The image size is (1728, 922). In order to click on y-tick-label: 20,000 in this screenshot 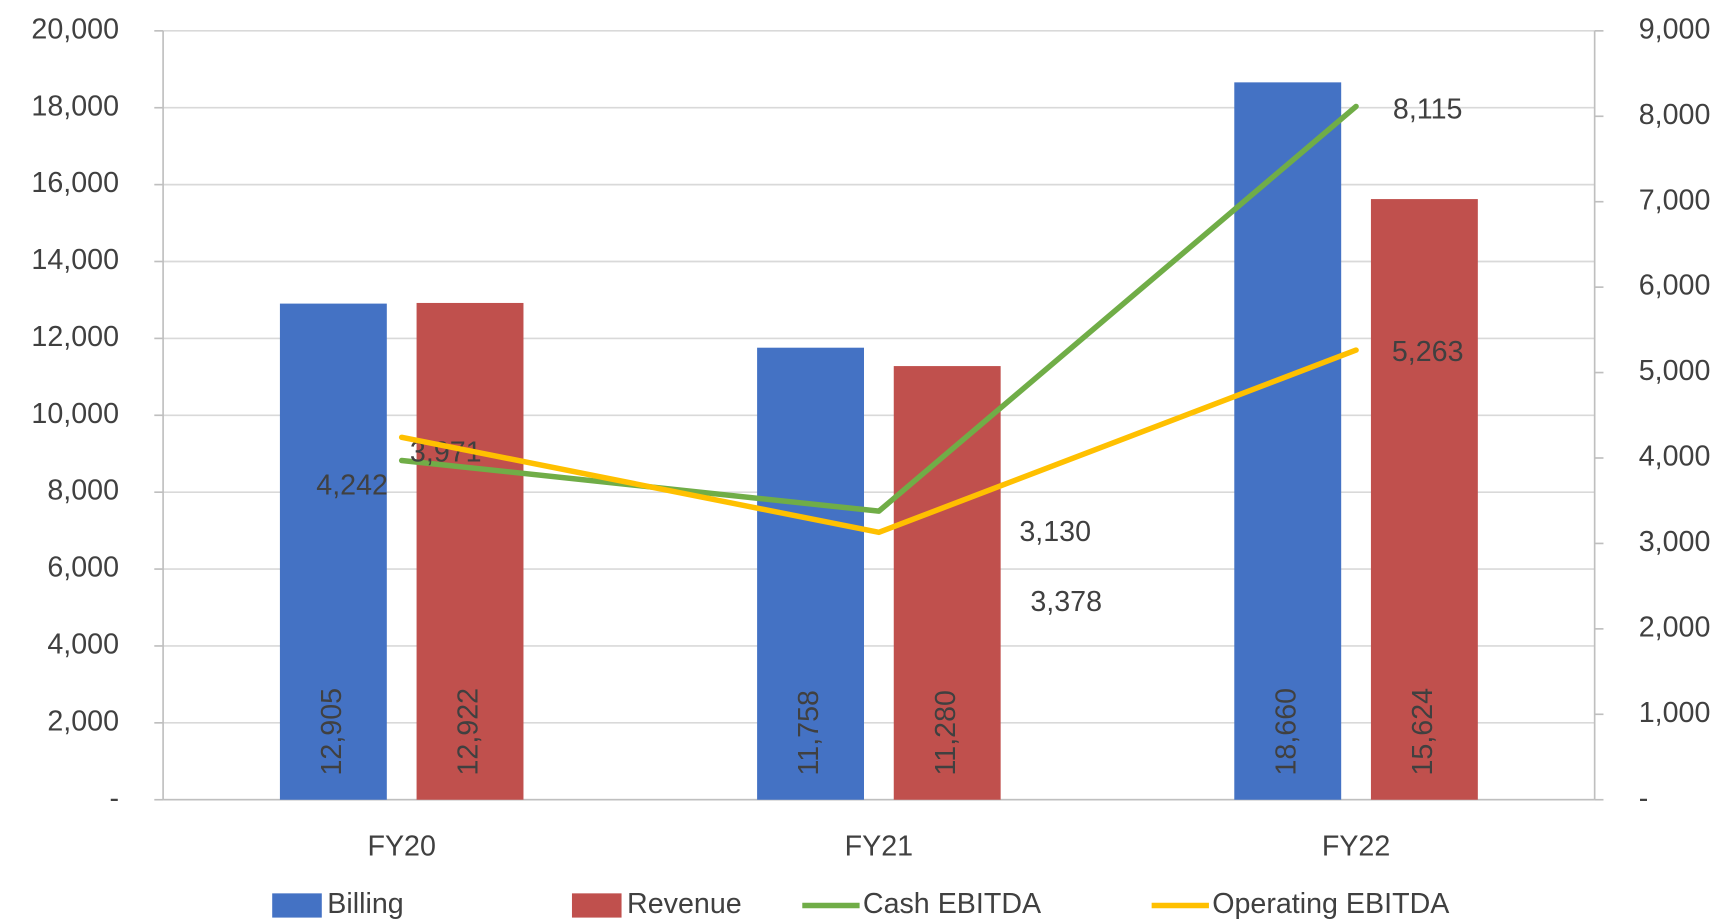, I will do `click(75, 29)`.